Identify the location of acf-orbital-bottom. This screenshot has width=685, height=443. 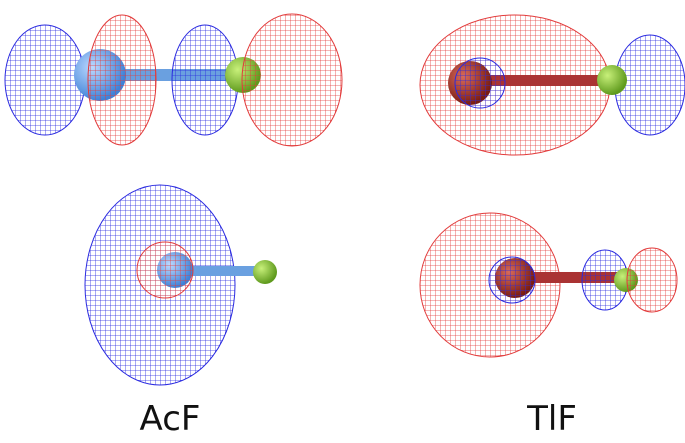
(180, 285).